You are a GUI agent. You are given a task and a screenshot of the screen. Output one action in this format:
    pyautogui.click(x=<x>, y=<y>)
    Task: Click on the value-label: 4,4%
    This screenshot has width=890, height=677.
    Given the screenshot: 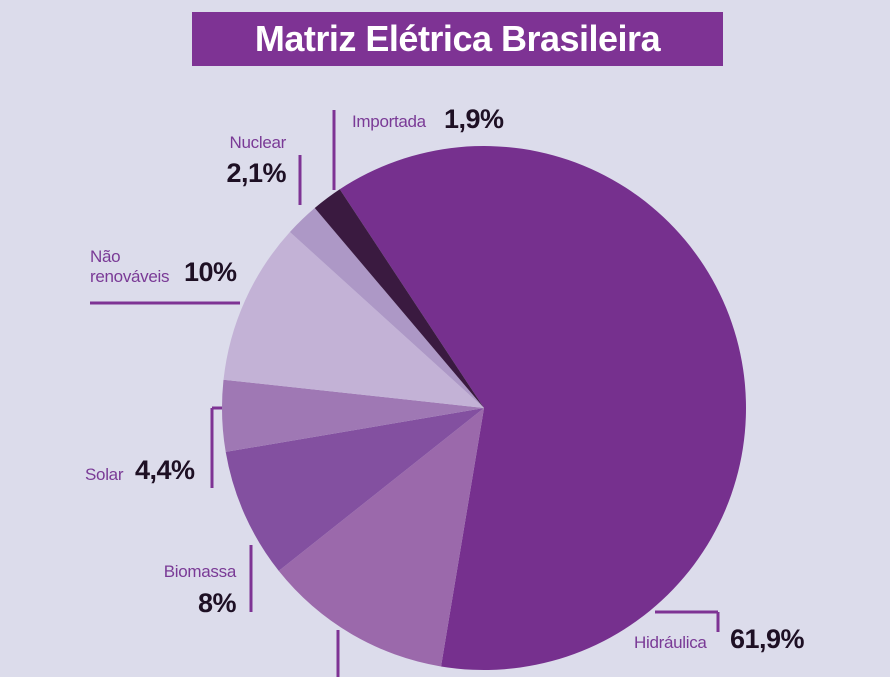 What is the action you would take?
    pyautogui.click(x=165, y=470)
    